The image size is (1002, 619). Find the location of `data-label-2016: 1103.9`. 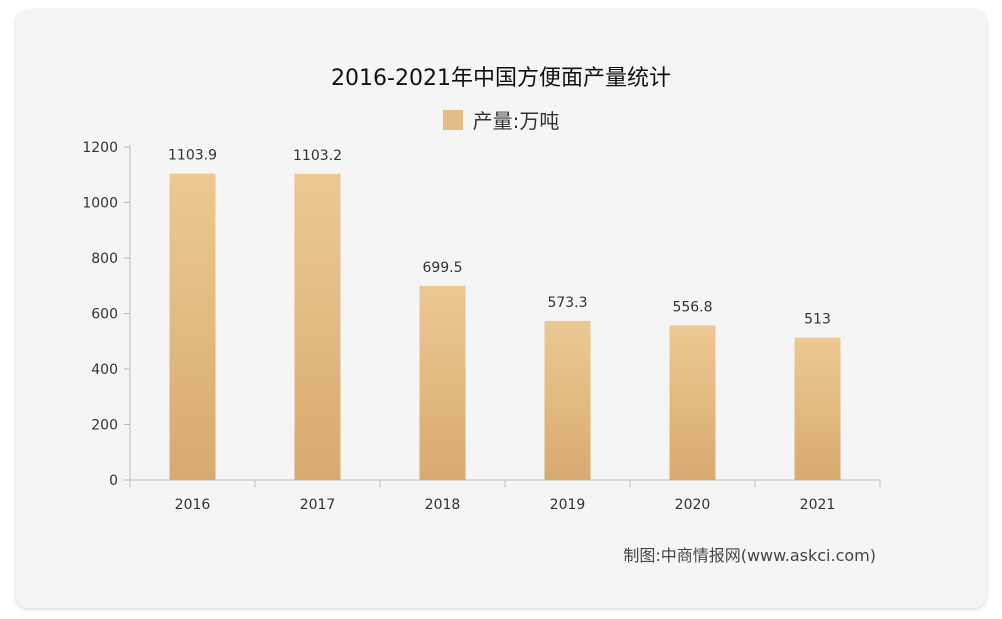

data-label-2016: 1103.9 is located at coordinates (192, 156).